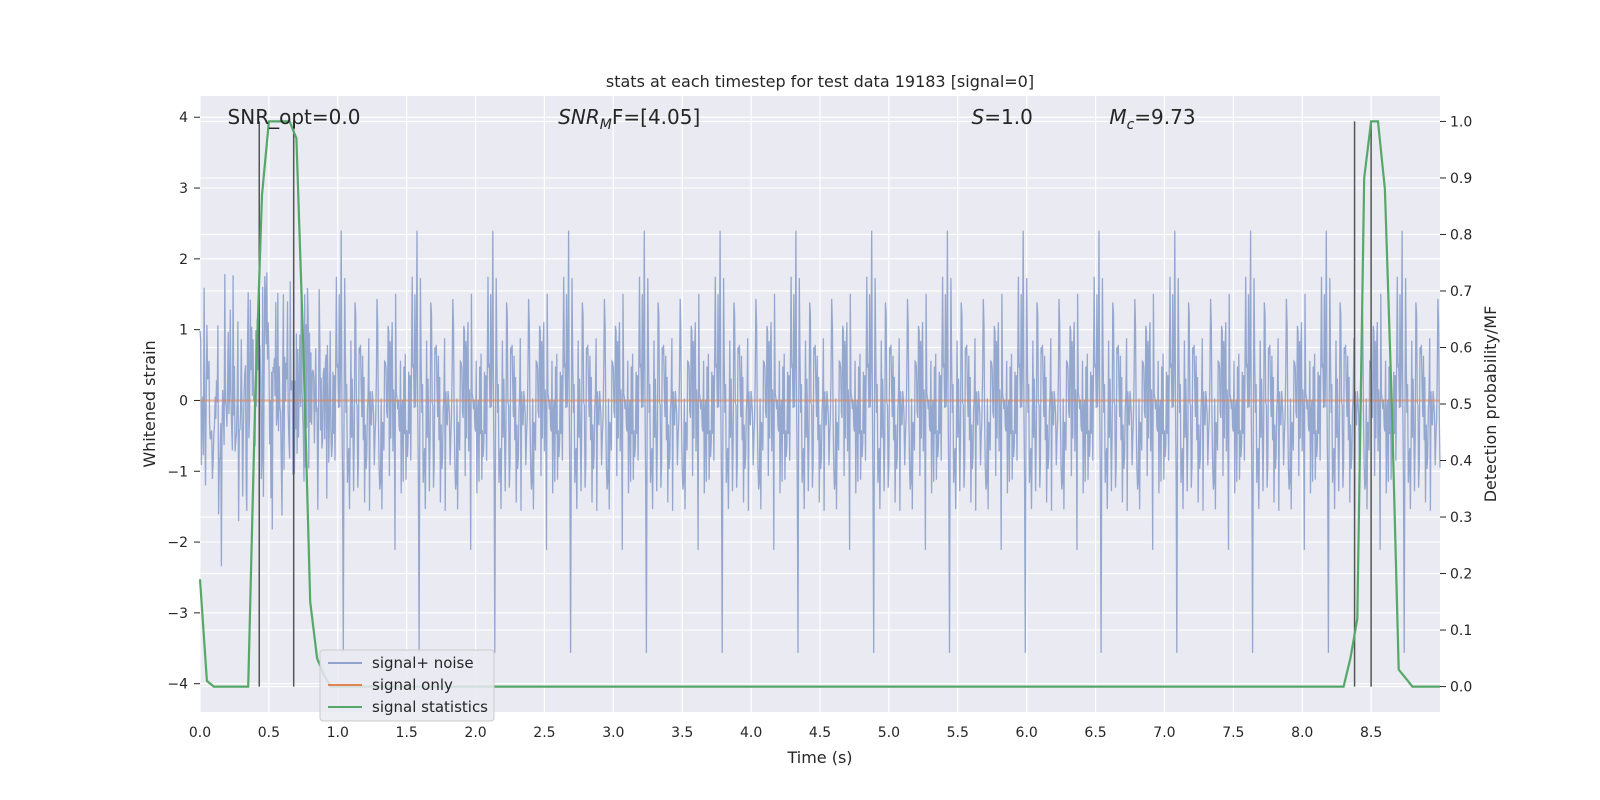  I want to click on y-right-tick-labels: 0.0 0.1 0.2 0.3 0.4 0.5 0.6 0.7 0.8 0.9 1.0, so click(1456, 405).